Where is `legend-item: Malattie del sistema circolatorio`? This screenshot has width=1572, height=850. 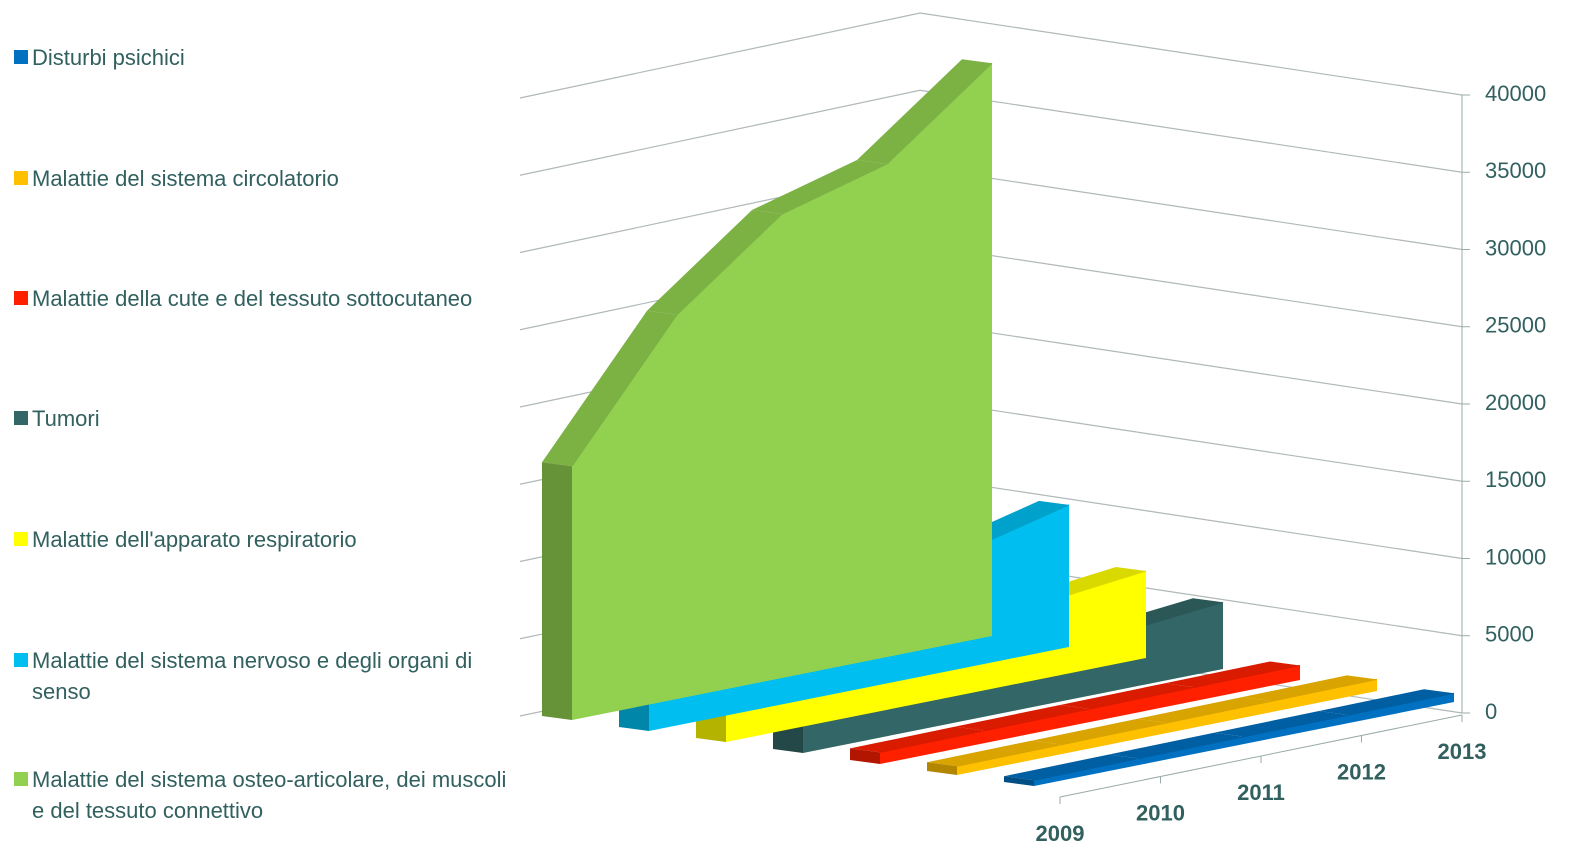
legend-item: Malattie del sistema circolatorio is located at coordinates (264, 178).